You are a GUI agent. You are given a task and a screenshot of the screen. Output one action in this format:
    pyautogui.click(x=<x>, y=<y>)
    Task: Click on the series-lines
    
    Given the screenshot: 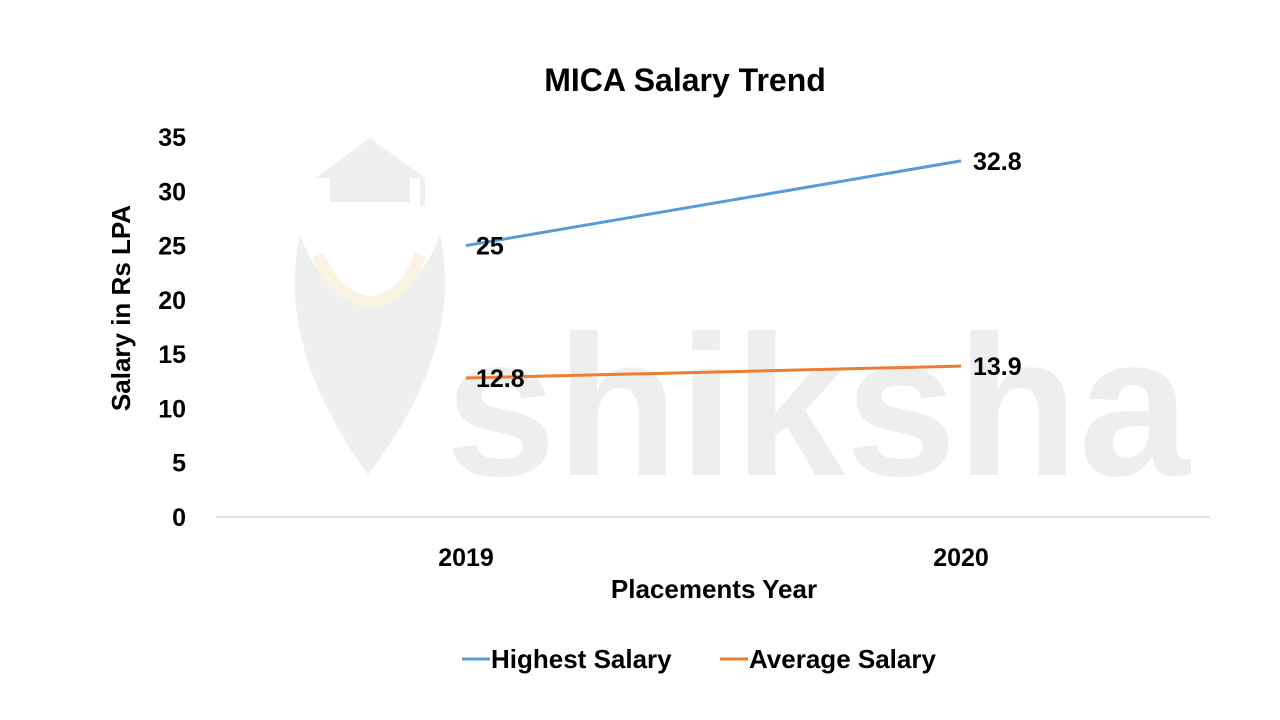 What is the action you would take?
    pyautogui.click(x=713, y=269)
    